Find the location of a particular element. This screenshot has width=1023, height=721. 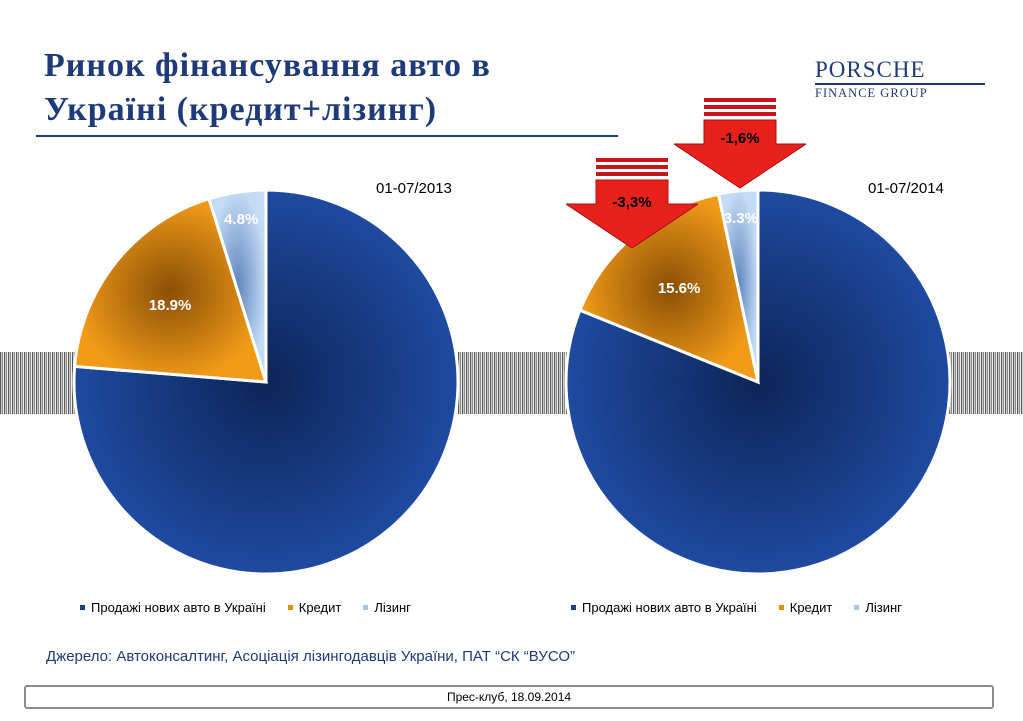

chart-2-date-label: 01-07/2014 is located at coordinates (906, 188).